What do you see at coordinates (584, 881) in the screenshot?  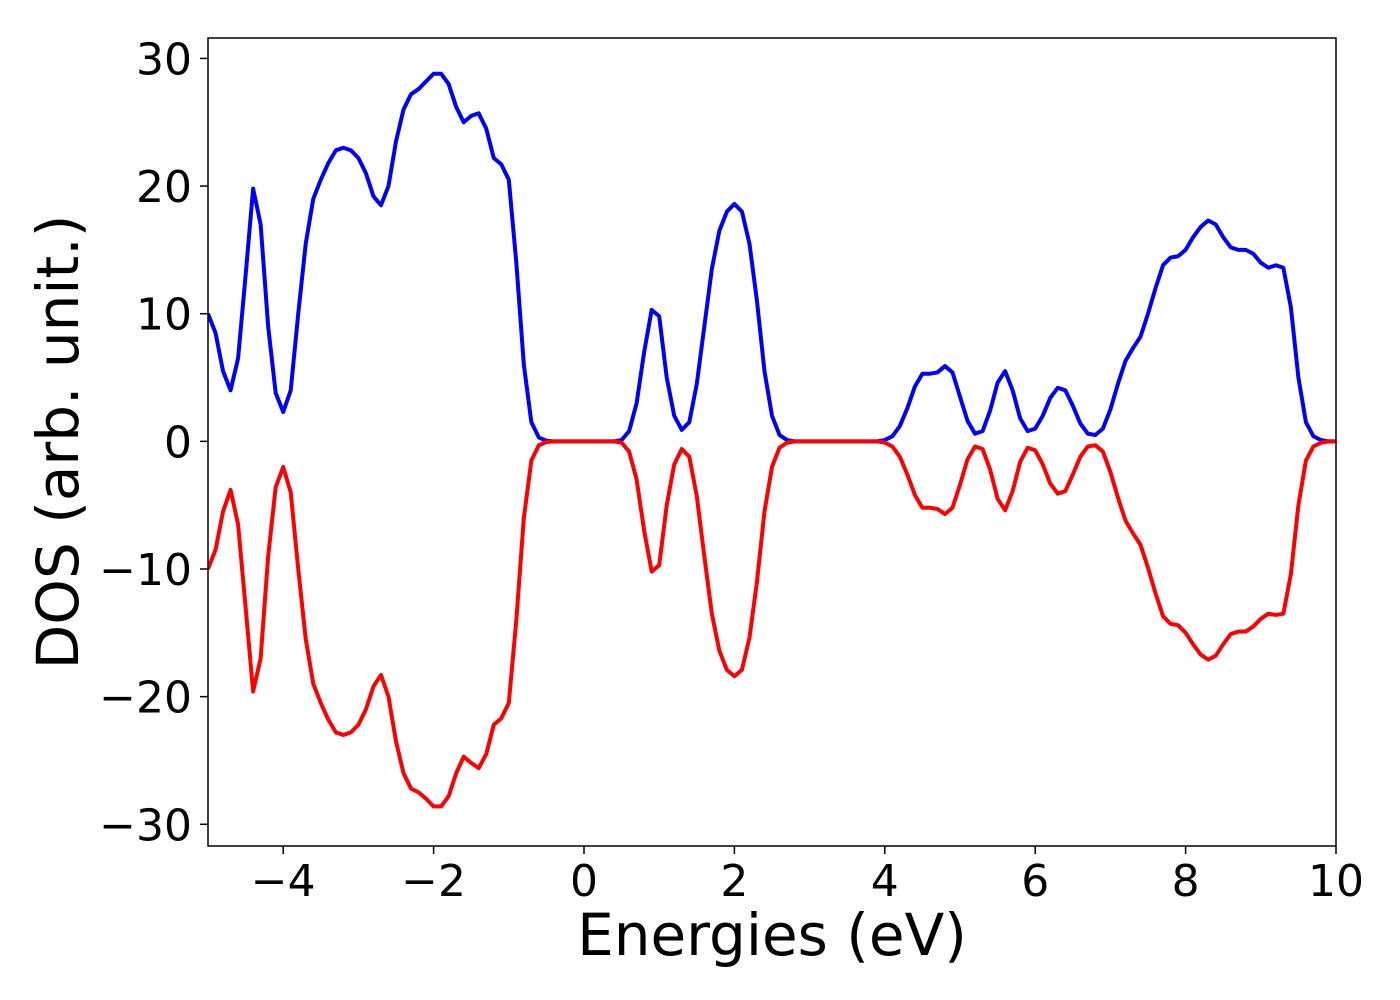 I see `x-tick-label: 0` at bounding box center [584, 881].